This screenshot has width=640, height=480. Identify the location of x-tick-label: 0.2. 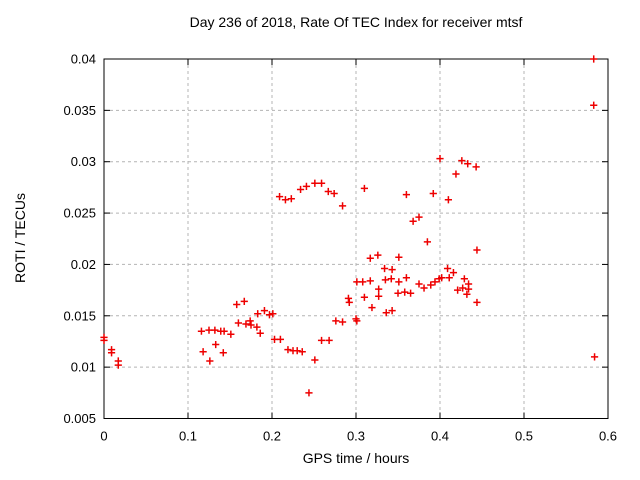
(272, 436).